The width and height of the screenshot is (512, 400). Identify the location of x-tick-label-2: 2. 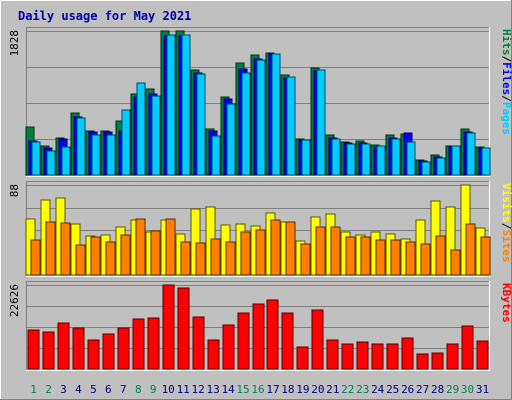
(48, 389).